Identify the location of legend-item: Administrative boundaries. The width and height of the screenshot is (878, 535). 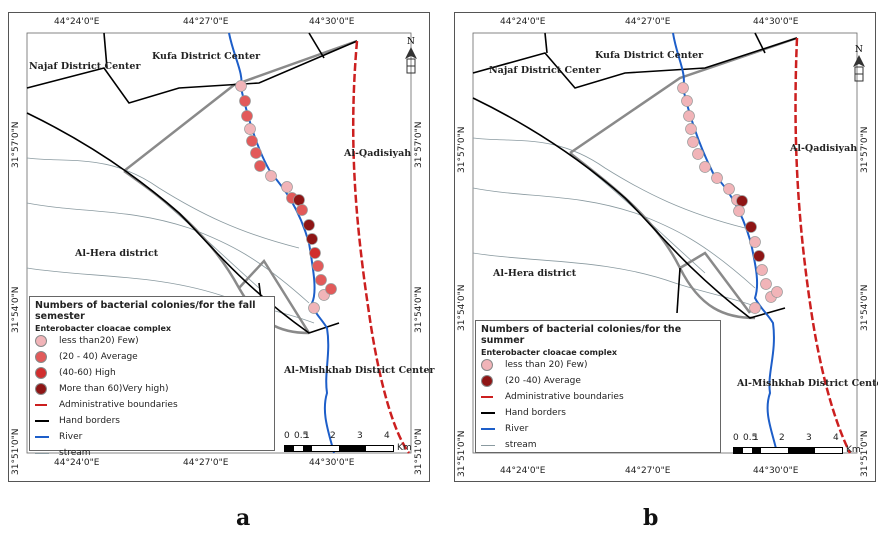
(598, 397).